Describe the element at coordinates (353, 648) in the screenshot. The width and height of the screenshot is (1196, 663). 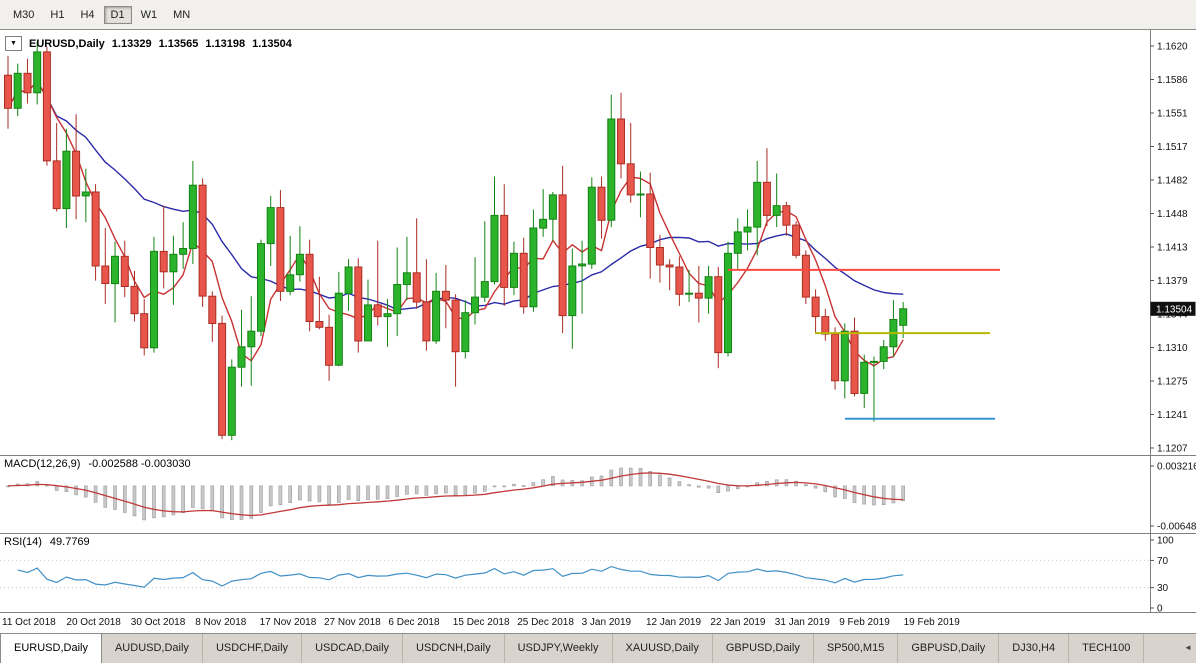
I see `tab-USDCAD-Daily: USDCAD,Daily` at that location.